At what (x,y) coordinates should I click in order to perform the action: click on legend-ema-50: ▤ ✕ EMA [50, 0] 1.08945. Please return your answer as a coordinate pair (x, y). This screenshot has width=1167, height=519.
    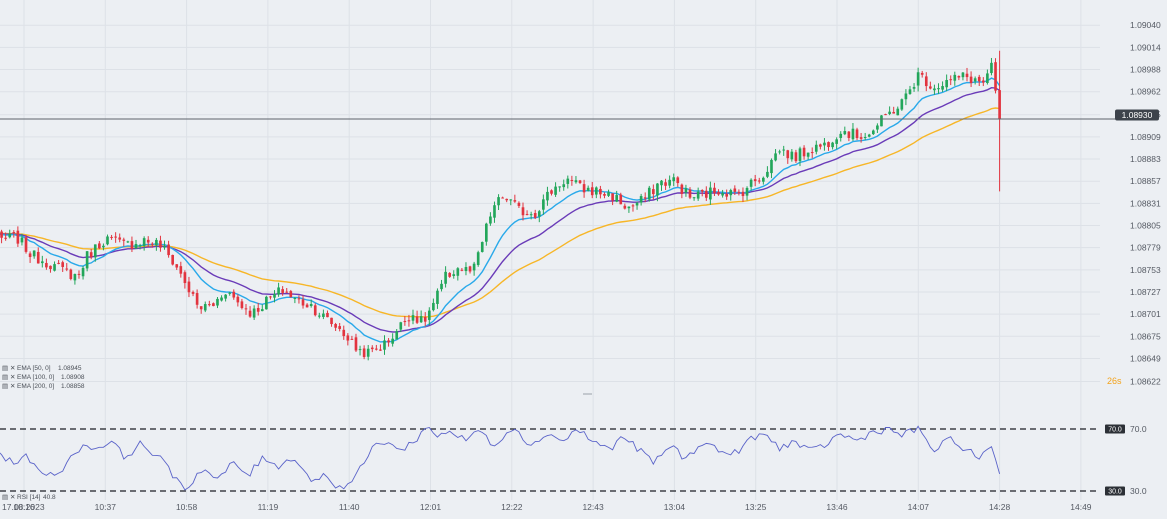
    Looking at the image, I should click on (42, 368).